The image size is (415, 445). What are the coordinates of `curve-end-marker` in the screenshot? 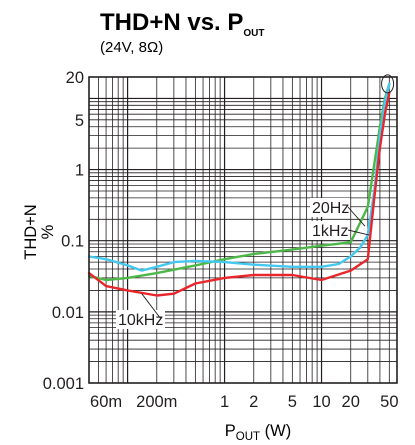 It's located at (388, 84).